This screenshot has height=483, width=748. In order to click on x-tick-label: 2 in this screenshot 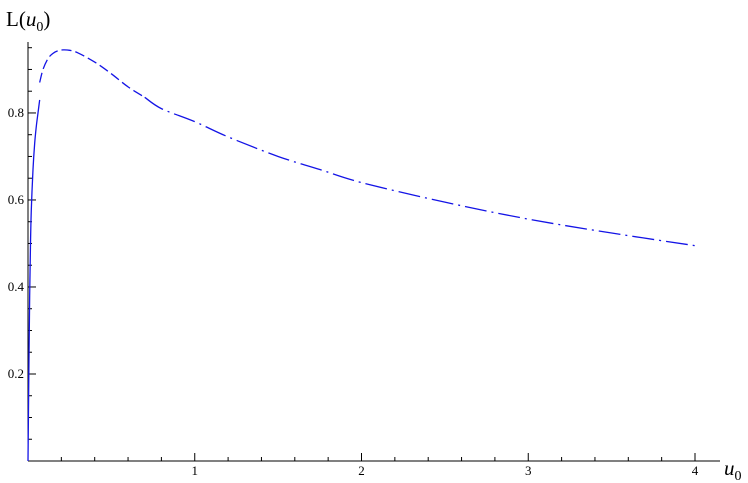, I will do `click(361, 470)`.